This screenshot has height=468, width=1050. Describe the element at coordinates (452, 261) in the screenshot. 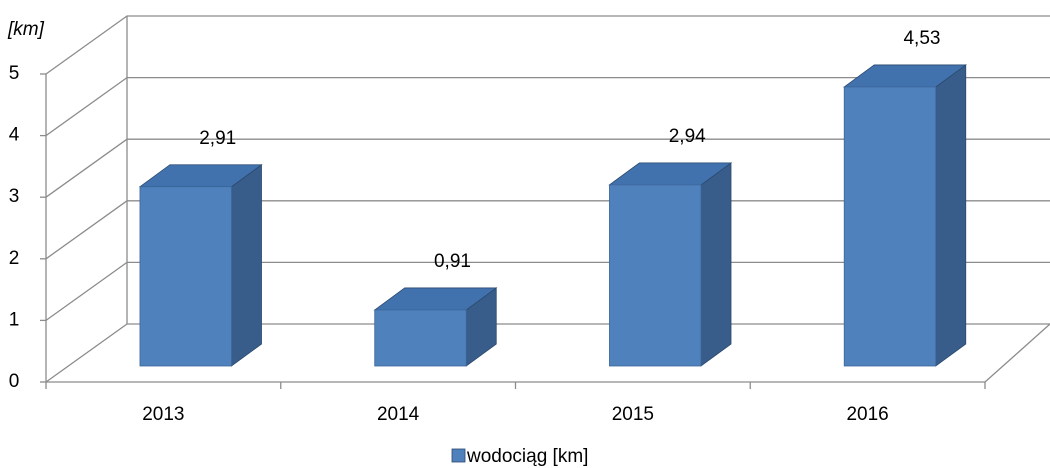

I see `data-label: 0,91` at that location.